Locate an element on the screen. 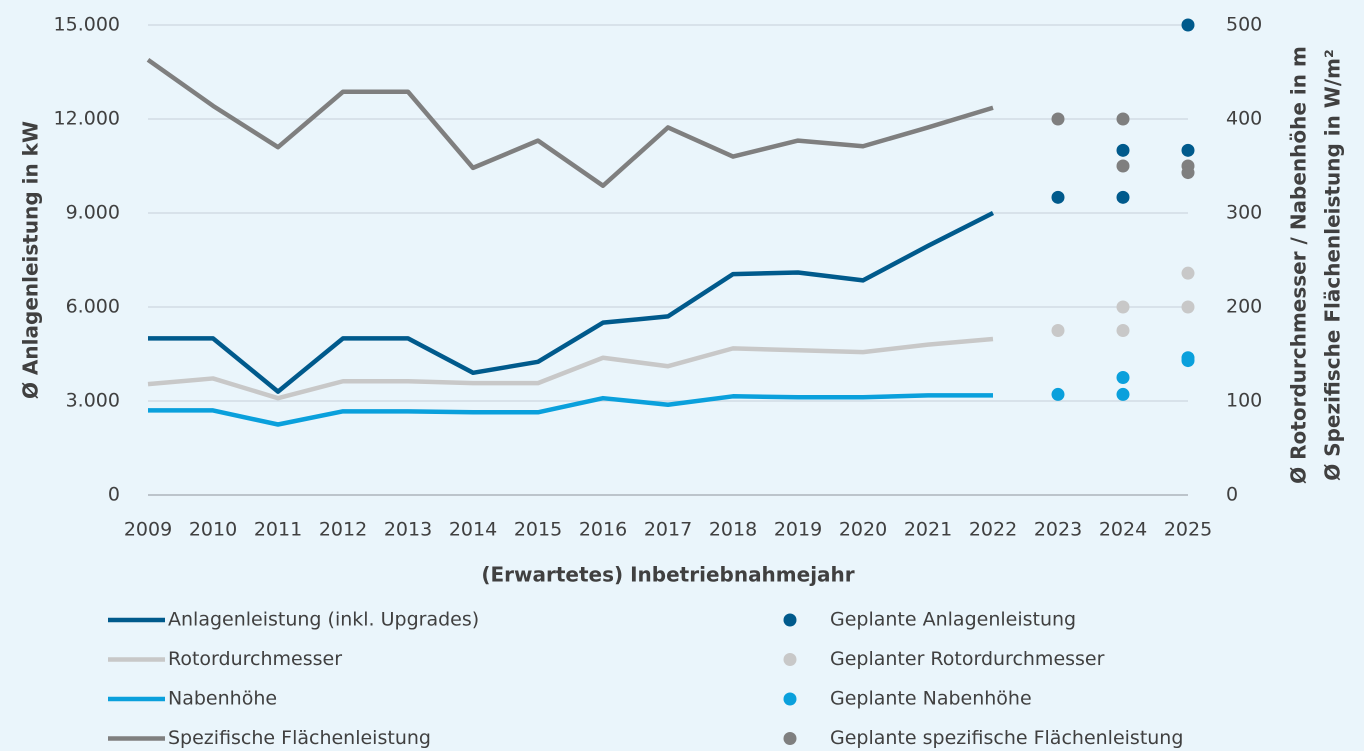 The width and height of the screenshot is (1364, 751). legend-label: Spezifische Flächenleistung is located at coordinates (299, 738).